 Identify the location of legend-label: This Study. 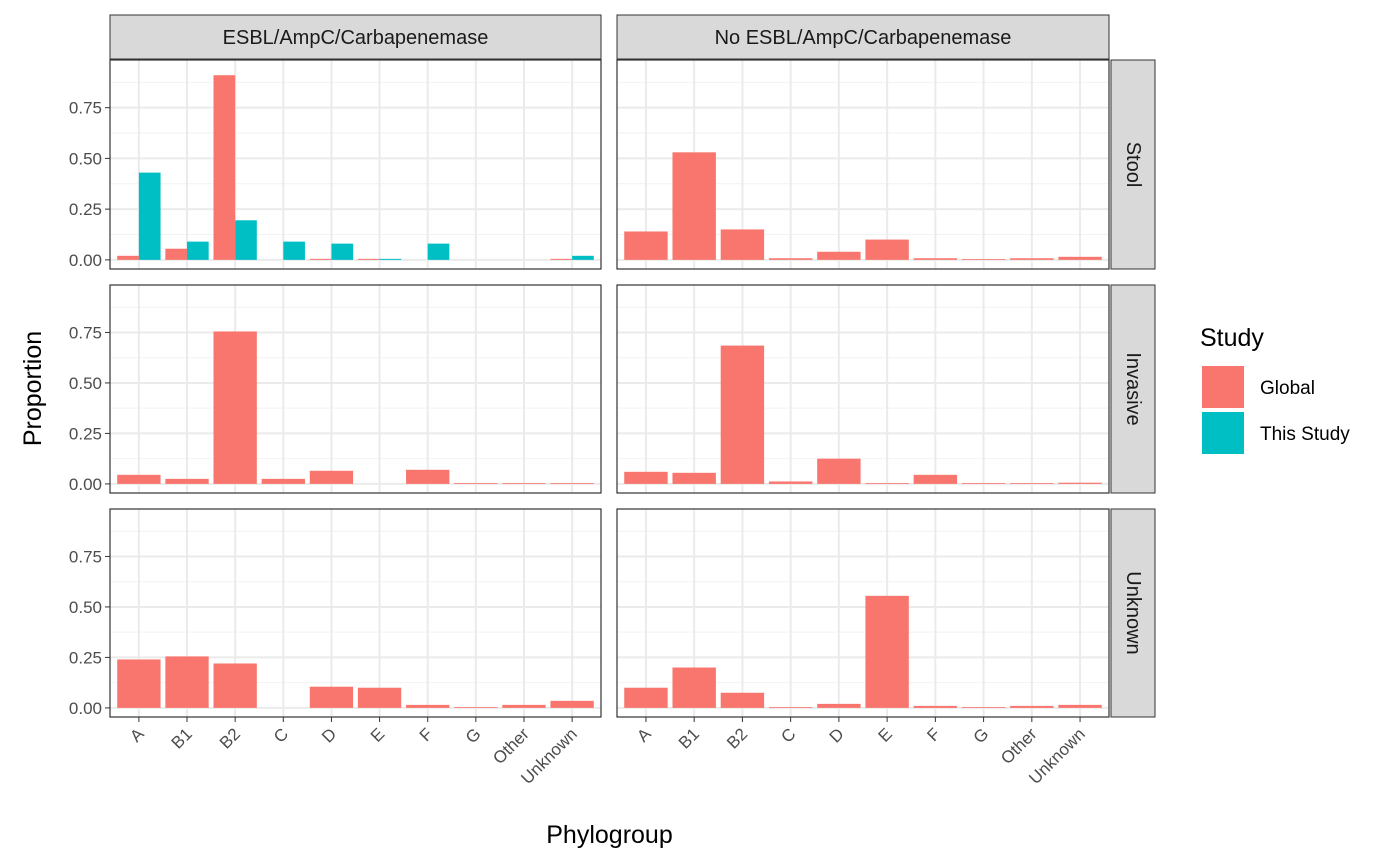
(1305, 434).